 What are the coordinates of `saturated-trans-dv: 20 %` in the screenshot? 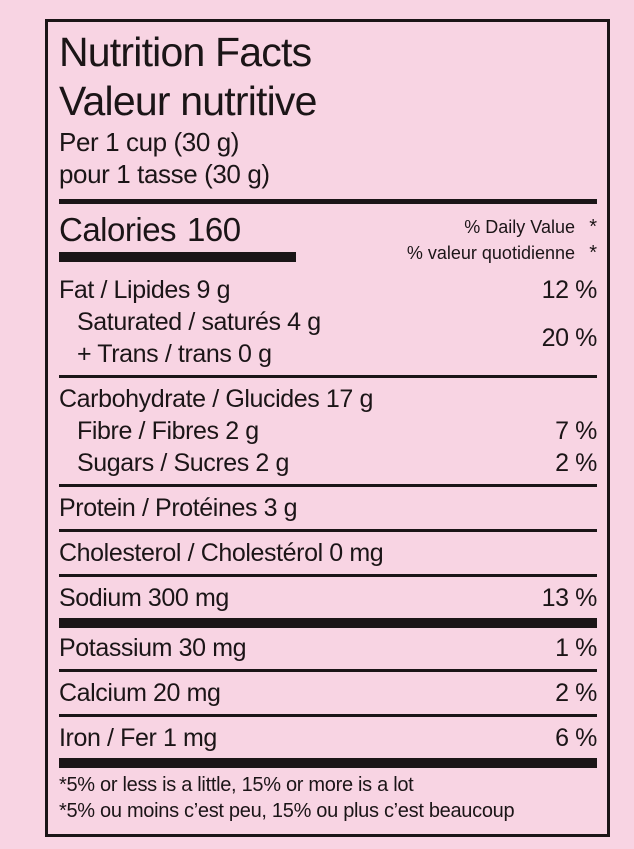 It's located at (569, 338).